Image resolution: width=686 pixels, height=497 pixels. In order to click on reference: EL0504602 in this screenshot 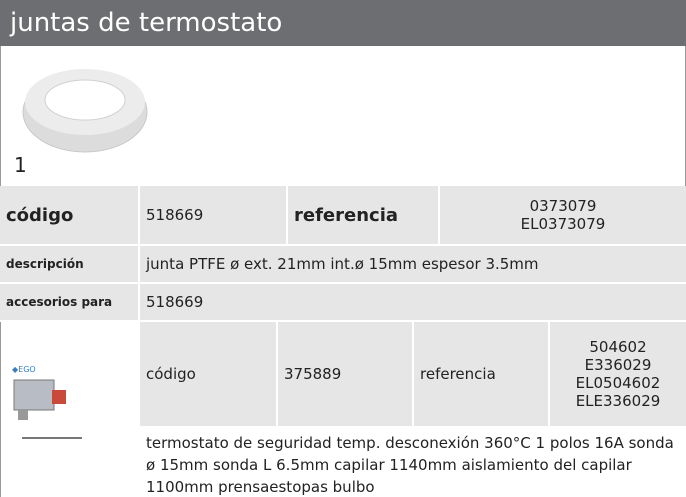, I will do `click(618, 383)`.